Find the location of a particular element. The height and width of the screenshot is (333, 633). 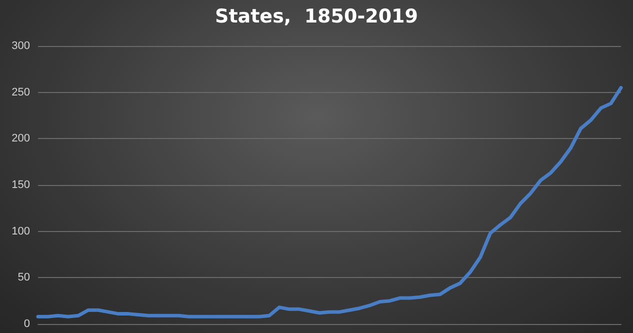

y-tick-label: 200 is located at coordinates (21, 138).